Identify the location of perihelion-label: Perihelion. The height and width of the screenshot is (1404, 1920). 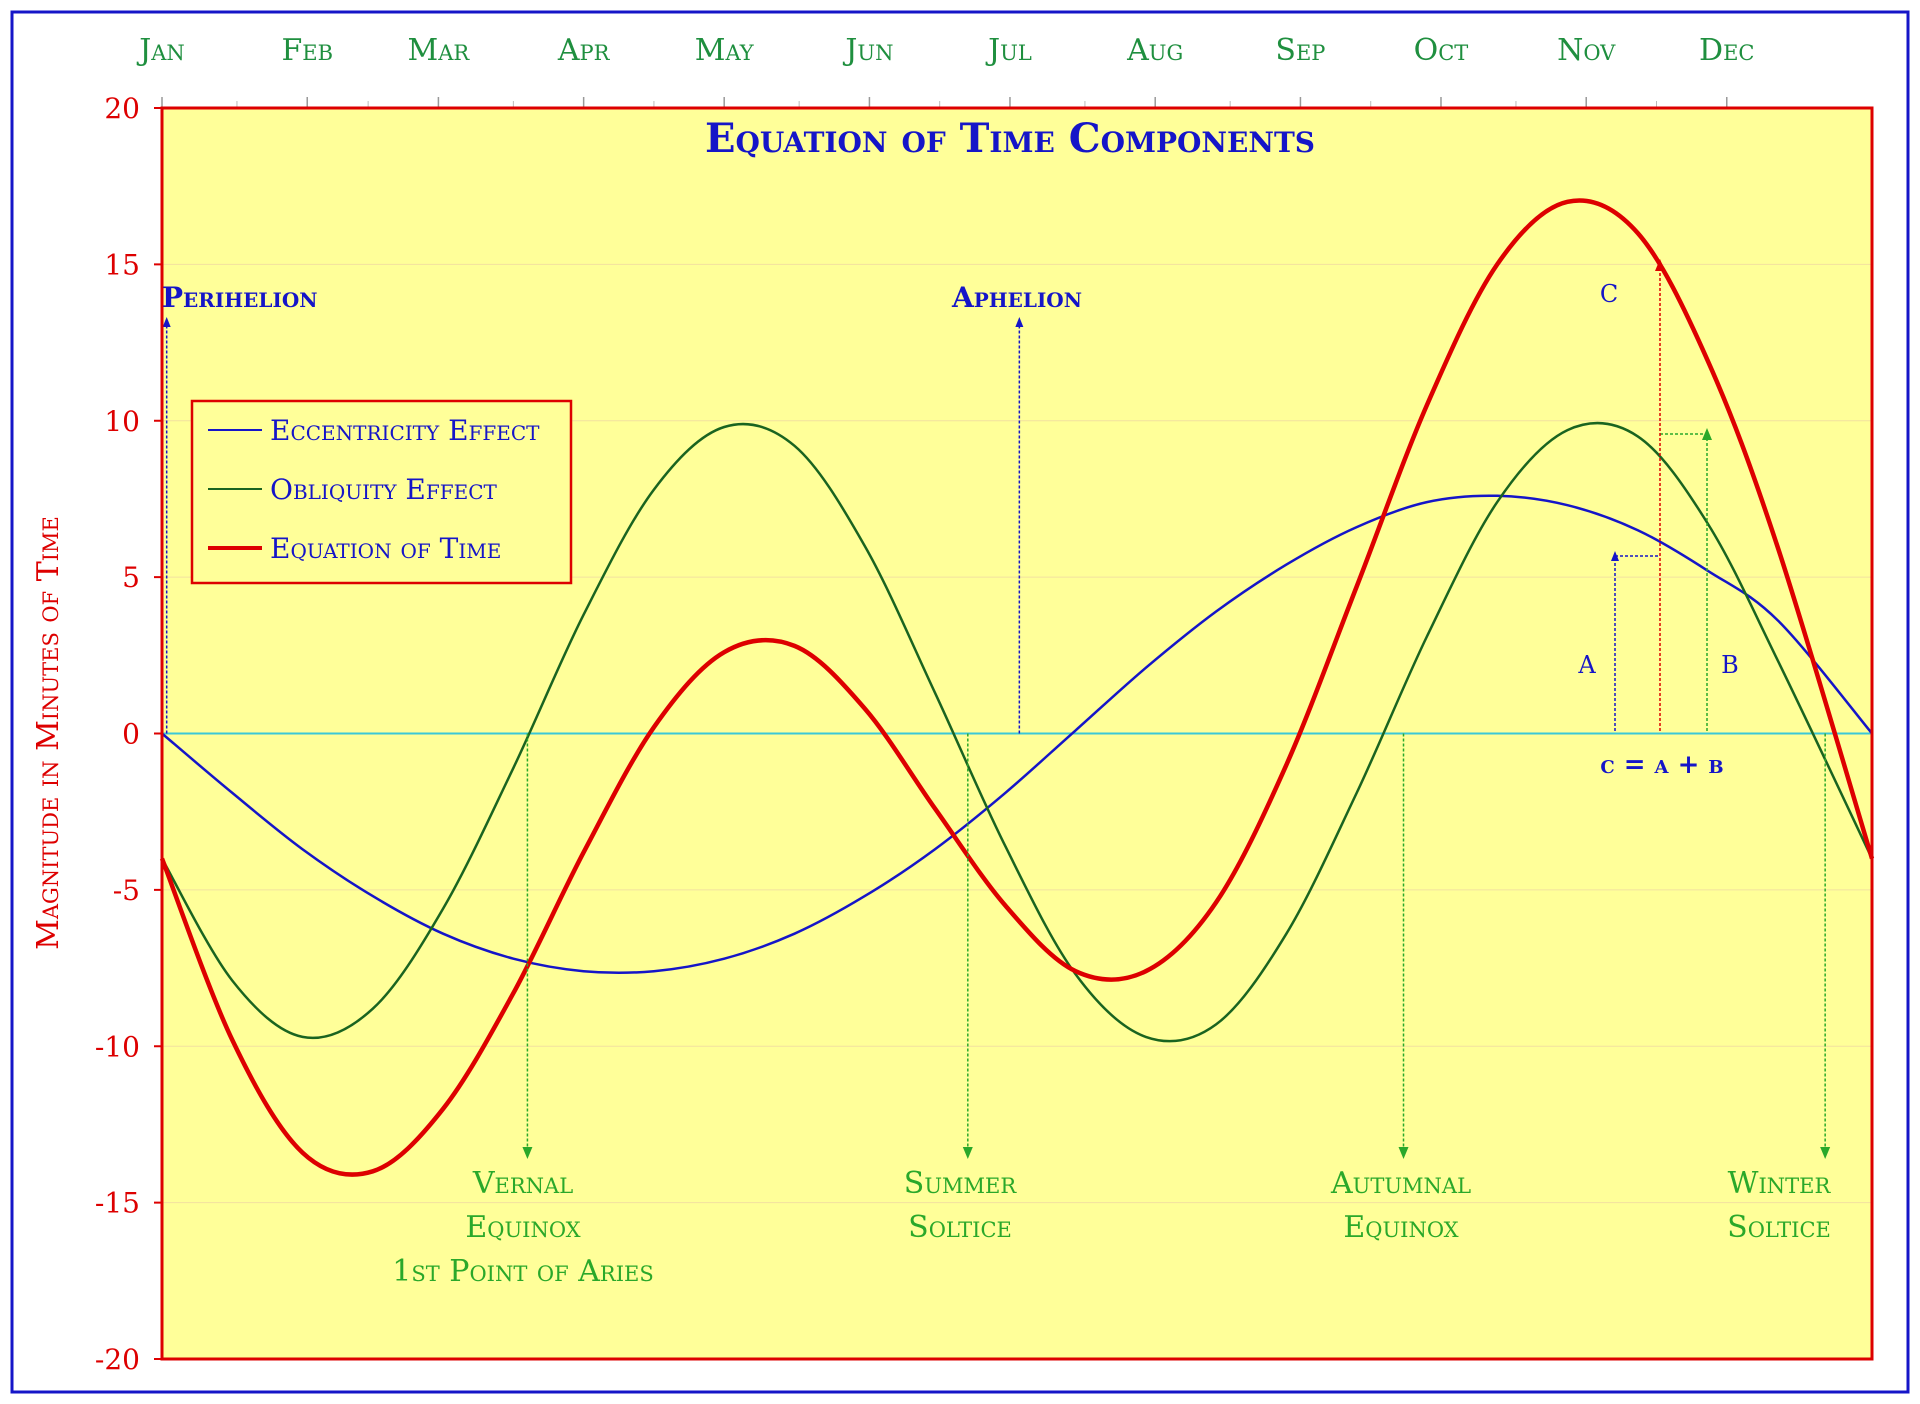
(240, 297).